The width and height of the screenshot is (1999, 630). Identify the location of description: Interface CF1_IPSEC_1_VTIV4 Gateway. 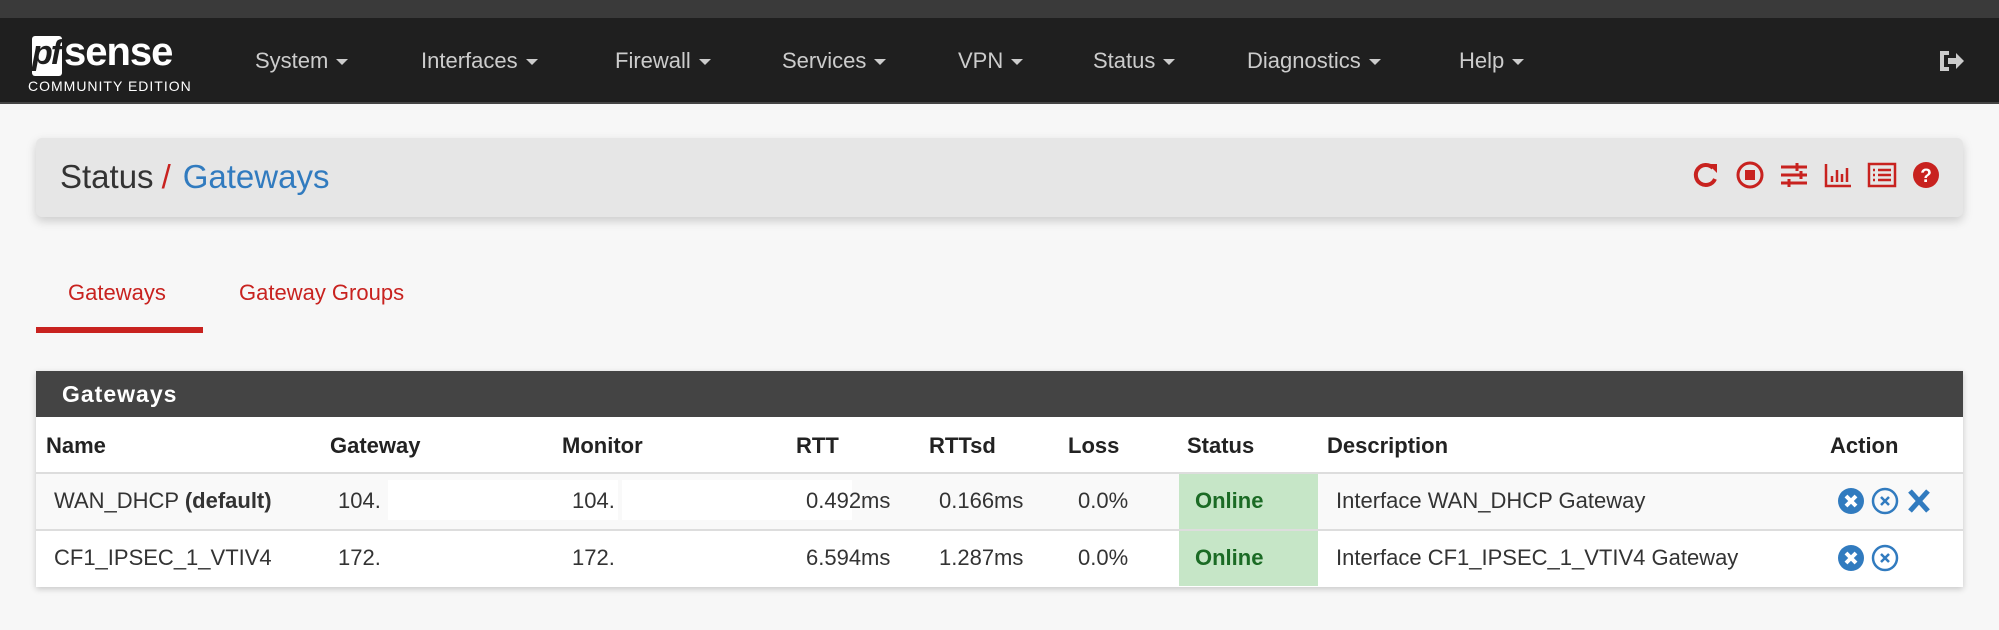
(1537, 557).